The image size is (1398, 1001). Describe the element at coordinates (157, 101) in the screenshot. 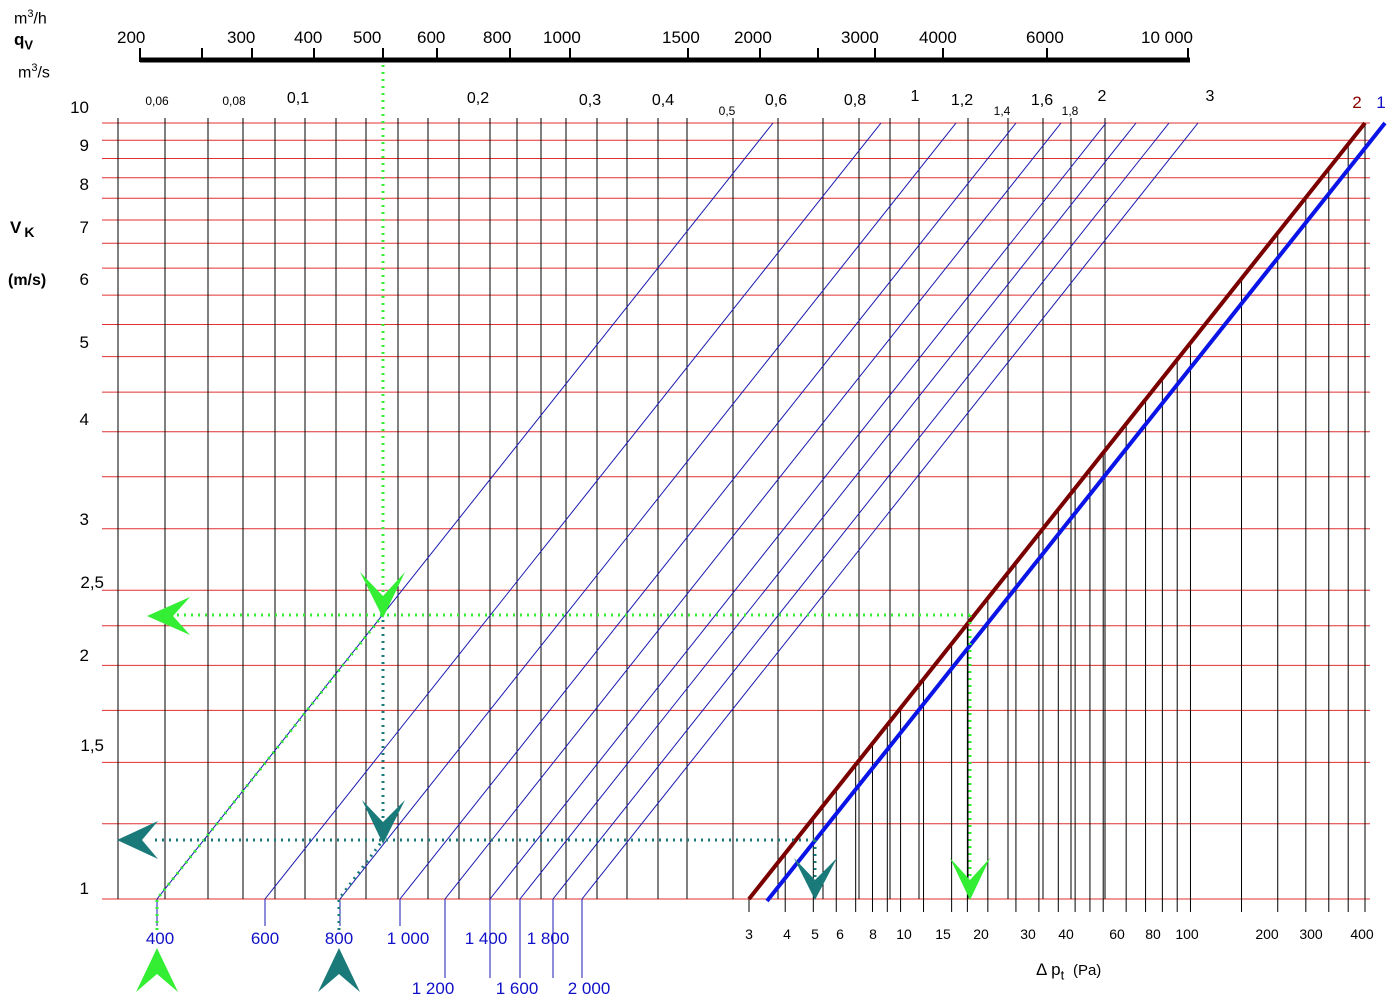

I see `qv-m3s-tick-label: 0,06` at that location.